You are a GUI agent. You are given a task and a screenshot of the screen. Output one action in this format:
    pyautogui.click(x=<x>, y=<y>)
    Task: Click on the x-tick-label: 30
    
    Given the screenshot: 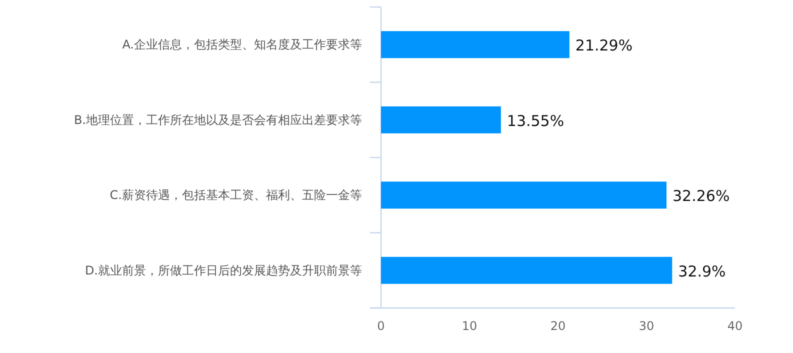 What is the action you would take?
    pyautogui.click(x=646, y=326)
    